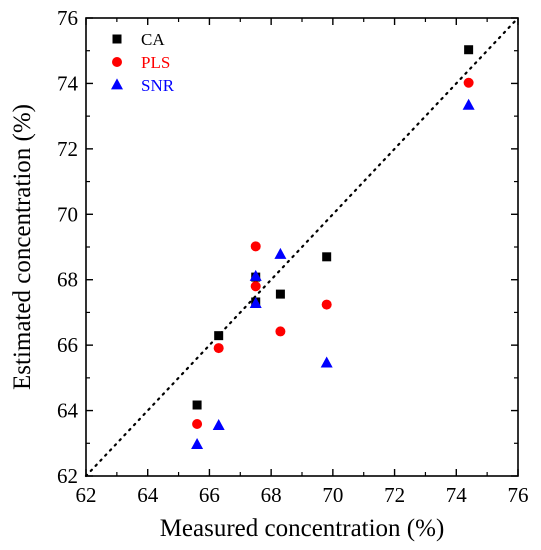  What do you see at coordinates (67, 280) in the screenshot?
I see `y-tick-label: 68` at bounding box center [67, 280].